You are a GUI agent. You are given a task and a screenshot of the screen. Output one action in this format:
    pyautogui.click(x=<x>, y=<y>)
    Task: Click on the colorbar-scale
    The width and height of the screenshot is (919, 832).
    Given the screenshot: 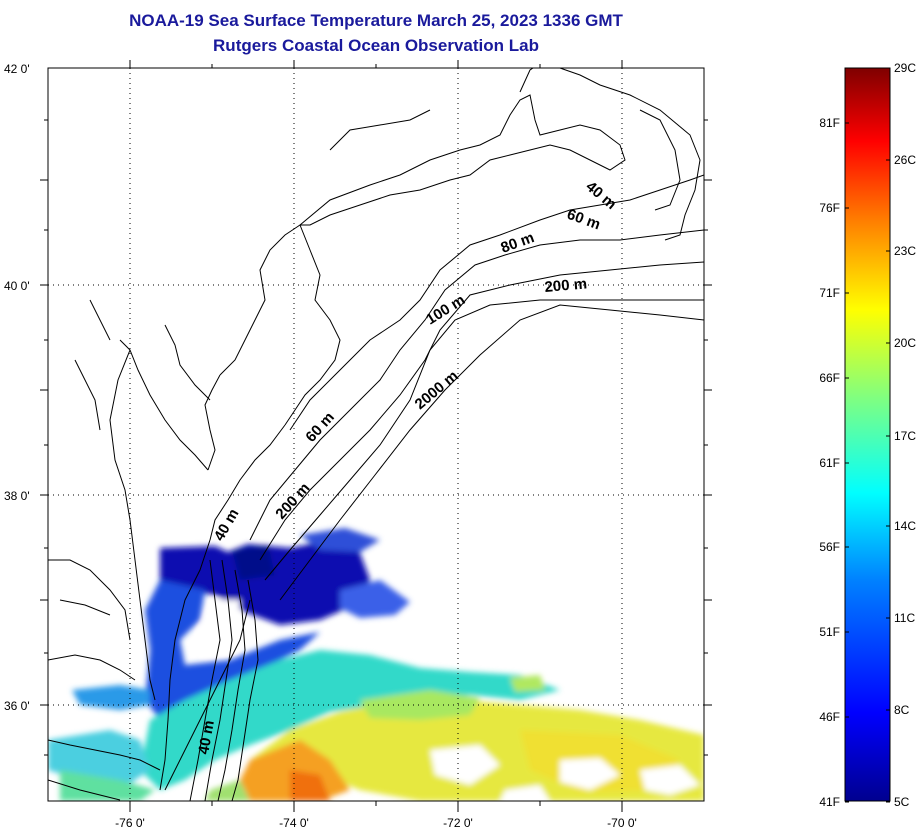 What is the action you would take?
    pyautogui.click(x=867, y=434)
    